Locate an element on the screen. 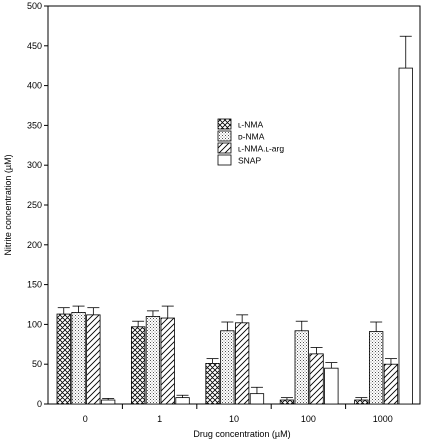 The image size is (424, 441). x-tick-label: 1 is located at coordinates (159, 419).